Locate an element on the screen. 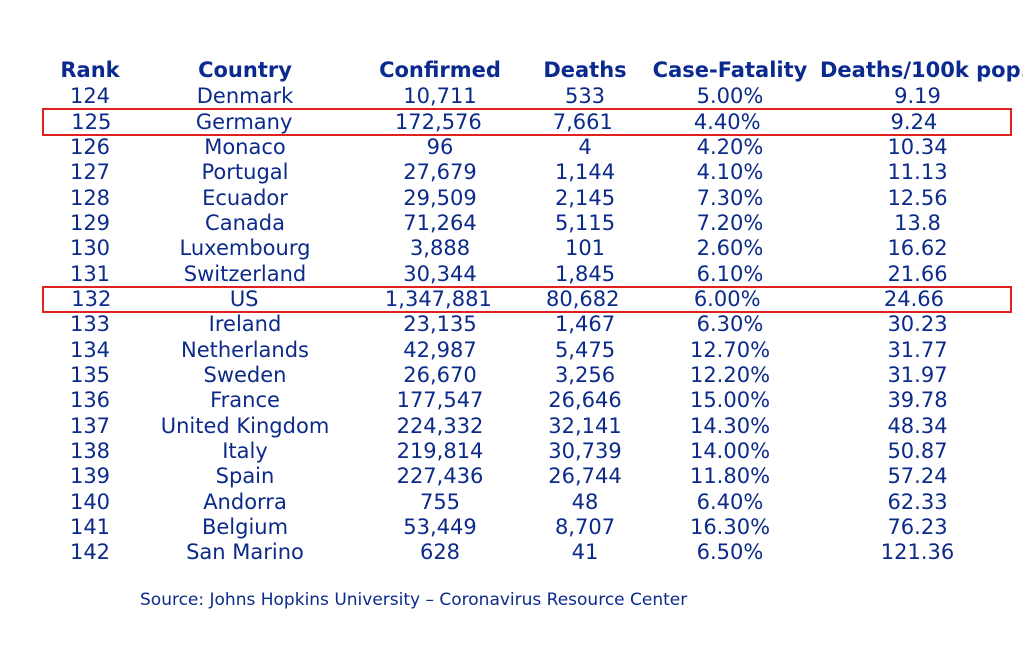  cell-deaths-per-100k: 62.33 is located at coordinates (917, 501).